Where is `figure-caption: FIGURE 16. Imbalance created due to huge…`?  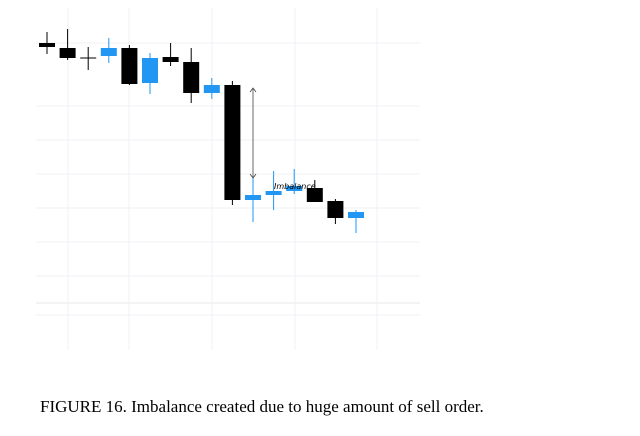 figure-caption: FIGURE 16. Imbalance created due to huge… is located at coordinates (262, 406).